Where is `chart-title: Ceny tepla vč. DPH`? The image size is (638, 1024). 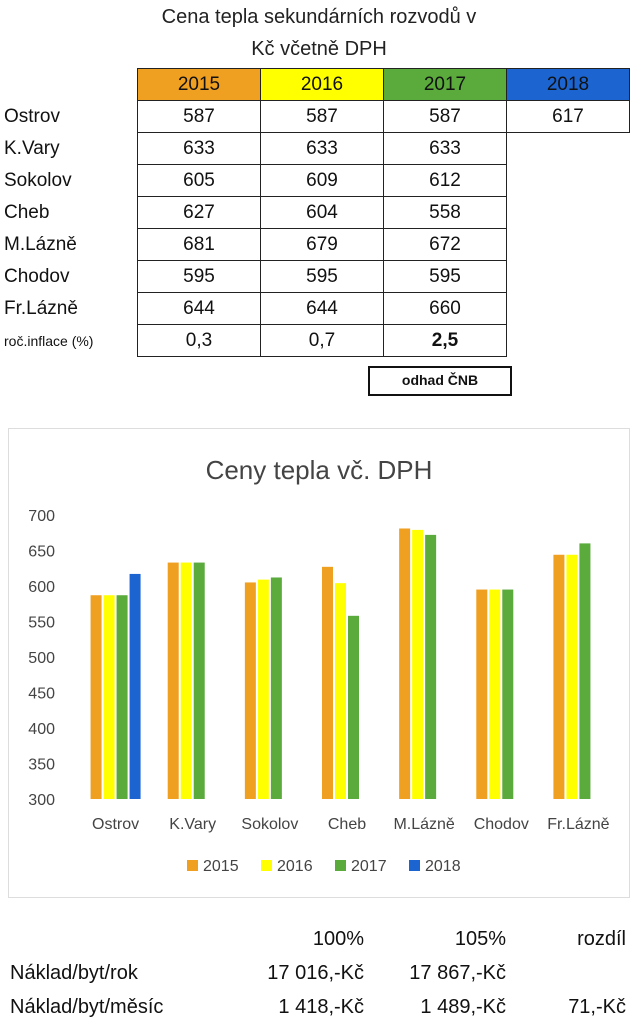
chart-title: Ceny tepla vč. DPH is located at coordinates (319, 470).